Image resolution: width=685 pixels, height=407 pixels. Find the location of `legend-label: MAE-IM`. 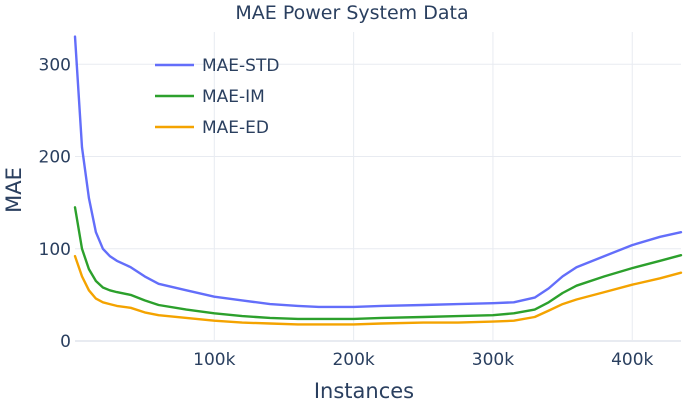

legend-label: MAE-IM is located at coordinates (233, 97).